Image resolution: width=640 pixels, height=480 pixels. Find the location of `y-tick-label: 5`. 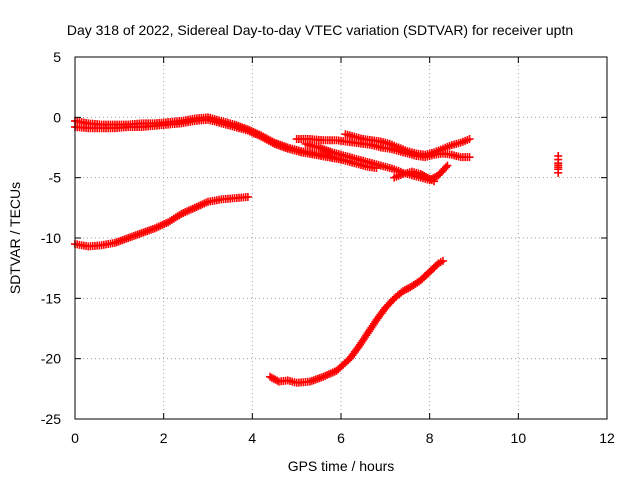

y-tick-label: 5 is located at coordinates (57, 57).